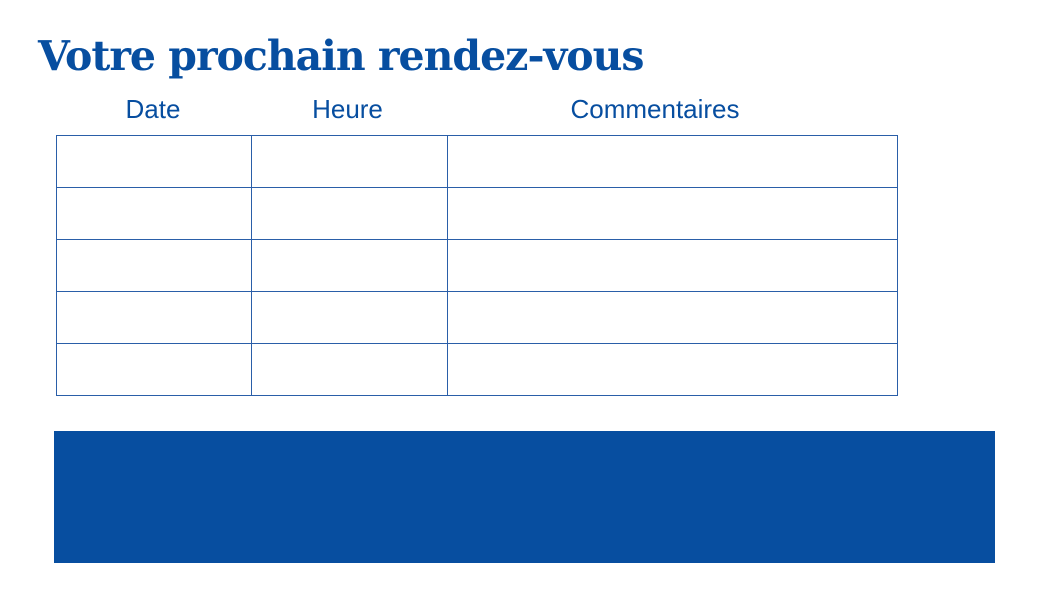 This screenshot has height=600, width=1050. Describe the element at coordinates (347, 109) in the screenshot. I see `column-header-heure: Heure` at that location.